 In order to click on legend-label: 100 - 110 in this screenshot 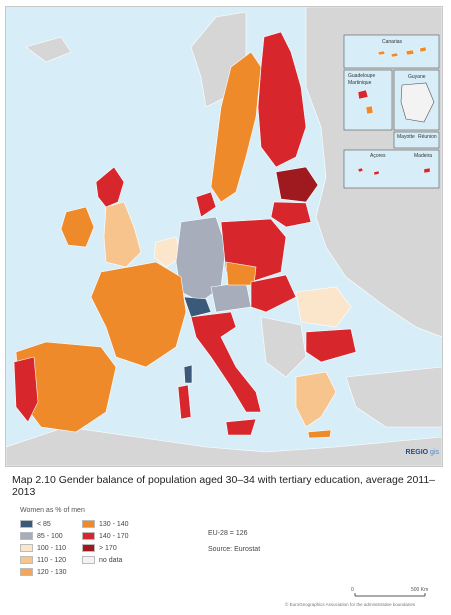, I will do `click(52, 548)`.